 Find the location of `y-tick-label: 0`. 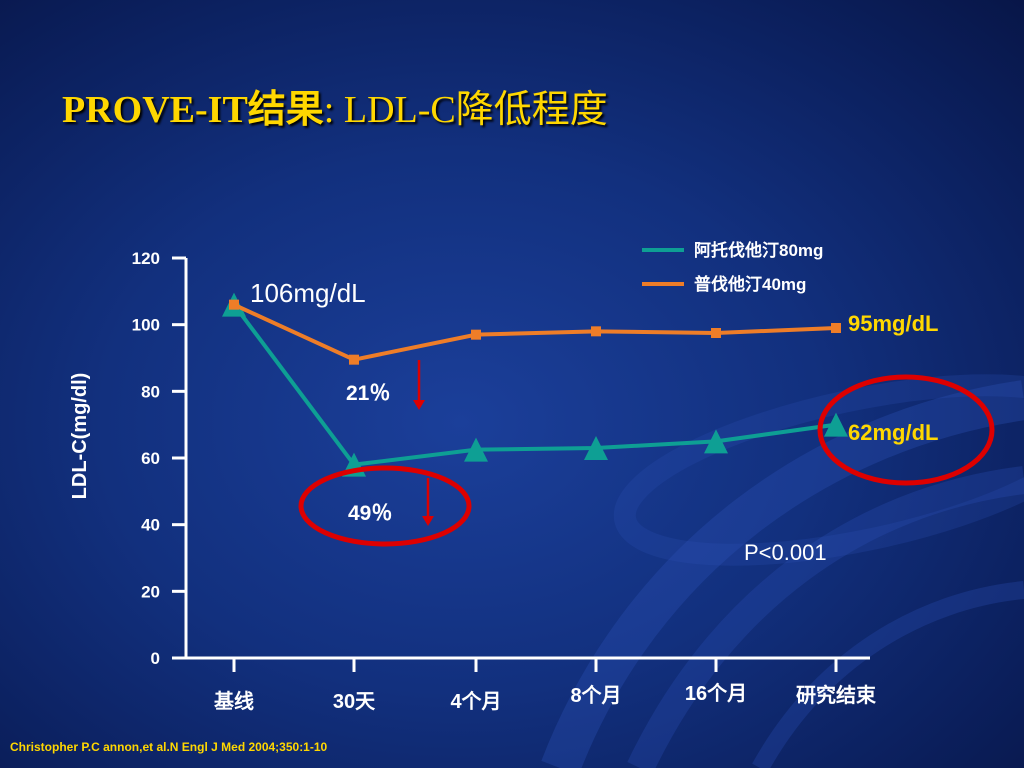

y-tick-label: 0 is located at coordinates (155, 658).